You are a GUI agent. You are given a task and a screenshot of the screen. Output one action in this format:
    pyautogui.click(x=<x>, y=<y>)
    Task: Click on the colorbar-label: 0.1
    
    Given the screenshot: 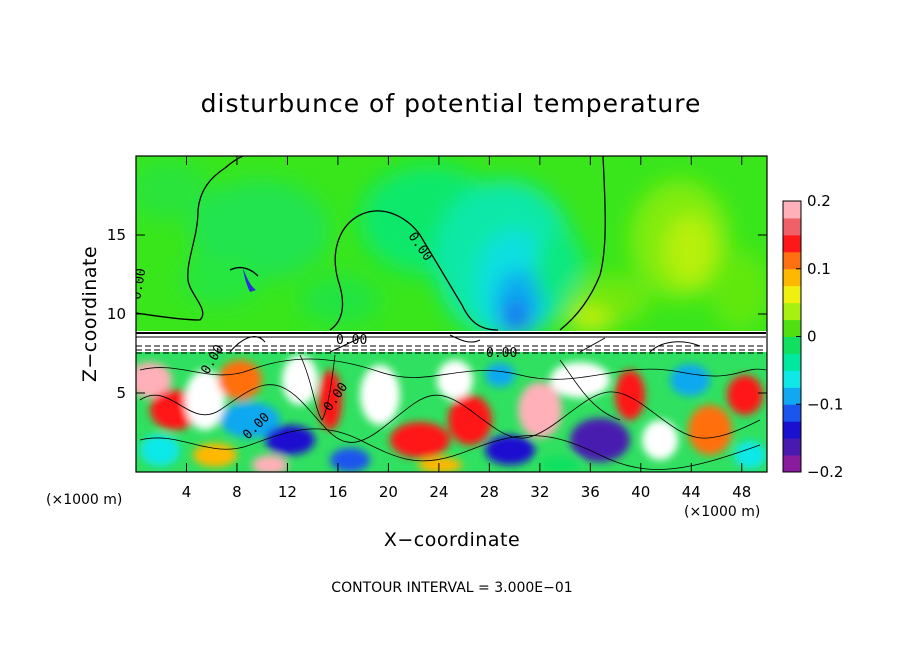 What is the action you would take?
    pyautogui.click(x=819, y=269)
    